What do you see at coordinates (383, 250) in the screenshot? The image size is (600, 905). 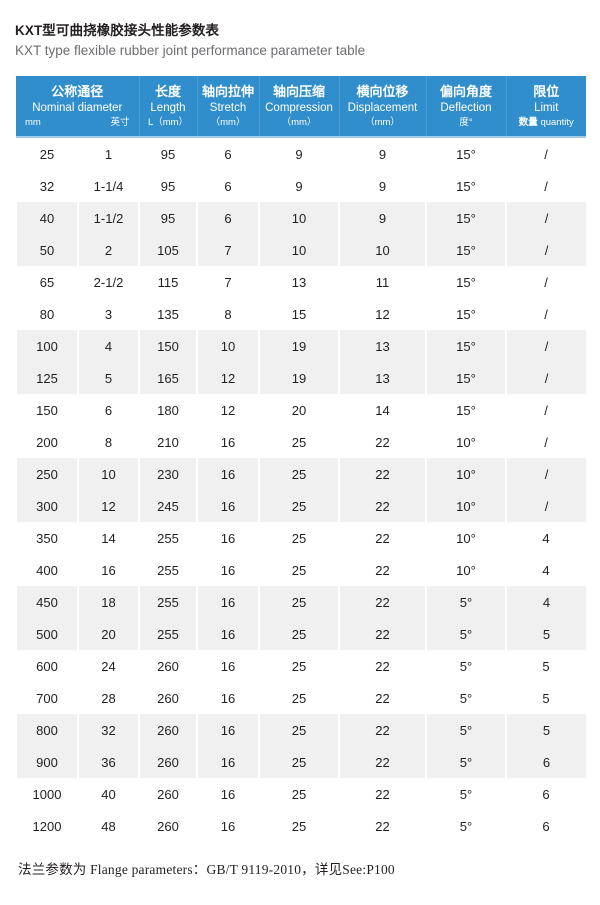 I see `cell-displacement: 10` at bounding box center [383, 250].